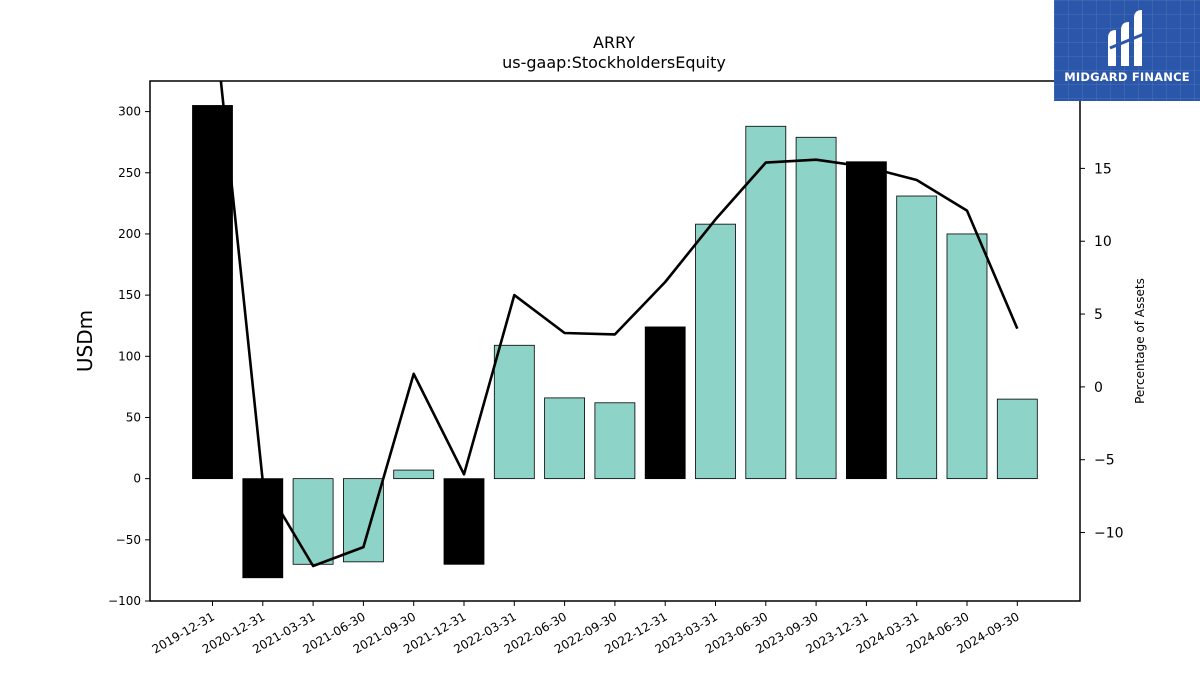  I want to click on y-tick-label: 150, so click(129, 295).